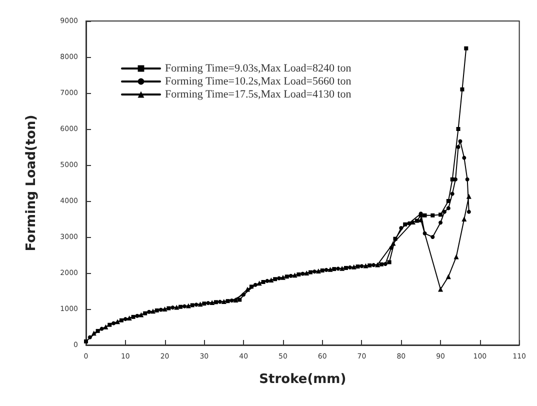  I want to click on y-axis-title: Forming Load(ton), so click(31, 183).